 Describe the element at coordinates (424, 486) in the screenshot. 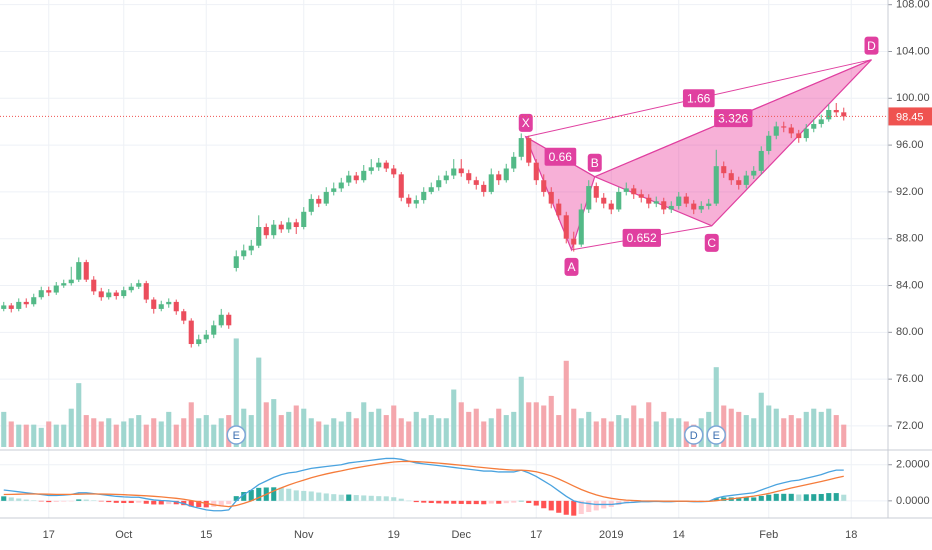

I see `macd` at that location.